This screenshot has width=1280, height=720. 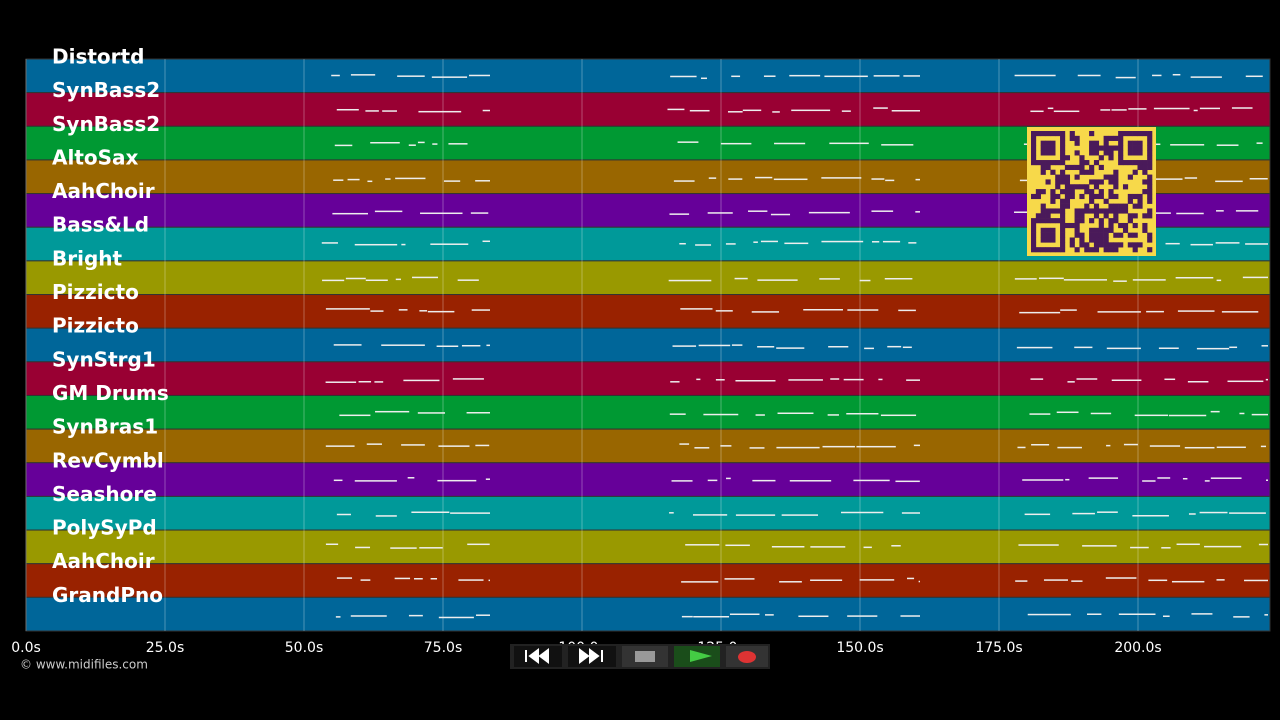 I want to click on track-name: AahChoir, so click(x=103, y=191).